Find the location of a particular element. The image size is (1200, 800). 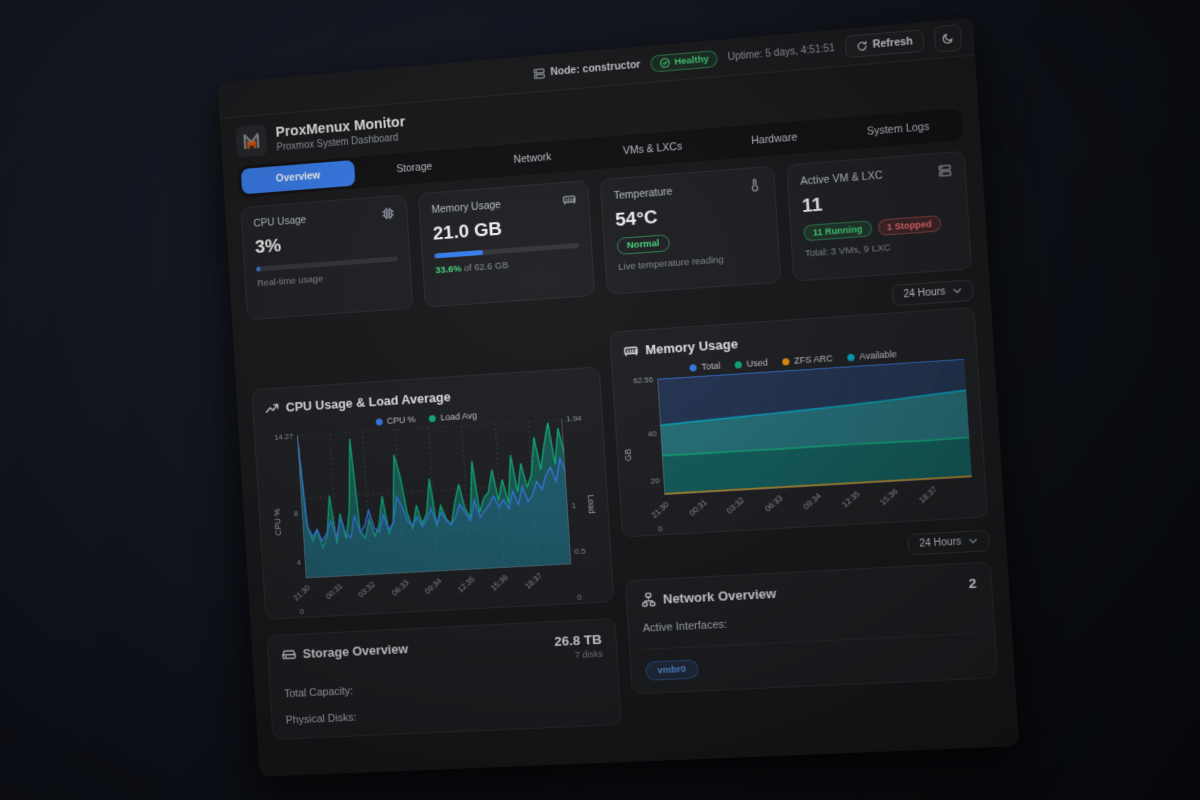

node-indicator: Node: constructor is located at coordinates (586, 69).